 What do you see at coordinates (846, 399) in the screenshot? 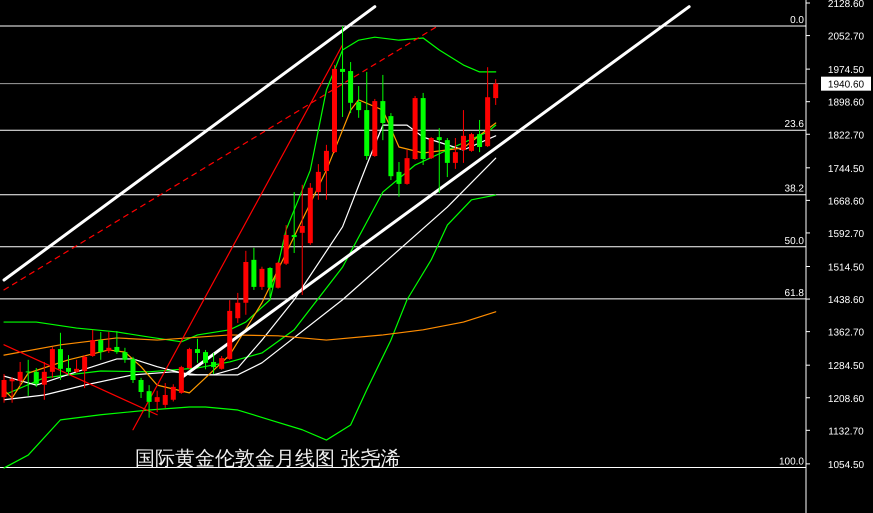
I see `y-tick-label: 1208.60` at bounding box center [846, 399].